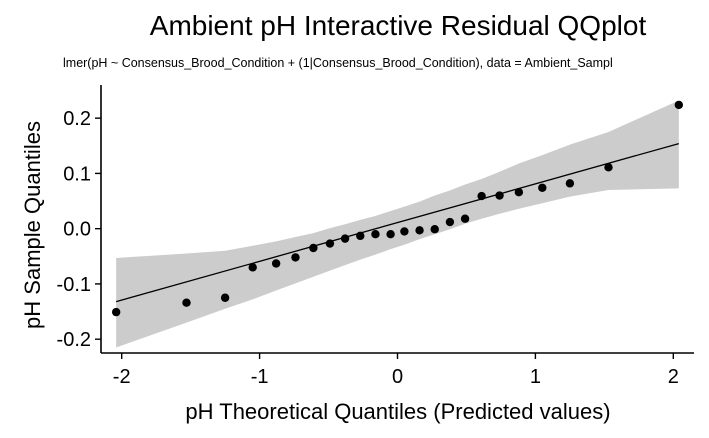 This screenshot has width=709, height=438. What do you see at coordinates (535, 377) in the screenshot?
I see `x-tick-label: 1` at bounding box center [535, 377].